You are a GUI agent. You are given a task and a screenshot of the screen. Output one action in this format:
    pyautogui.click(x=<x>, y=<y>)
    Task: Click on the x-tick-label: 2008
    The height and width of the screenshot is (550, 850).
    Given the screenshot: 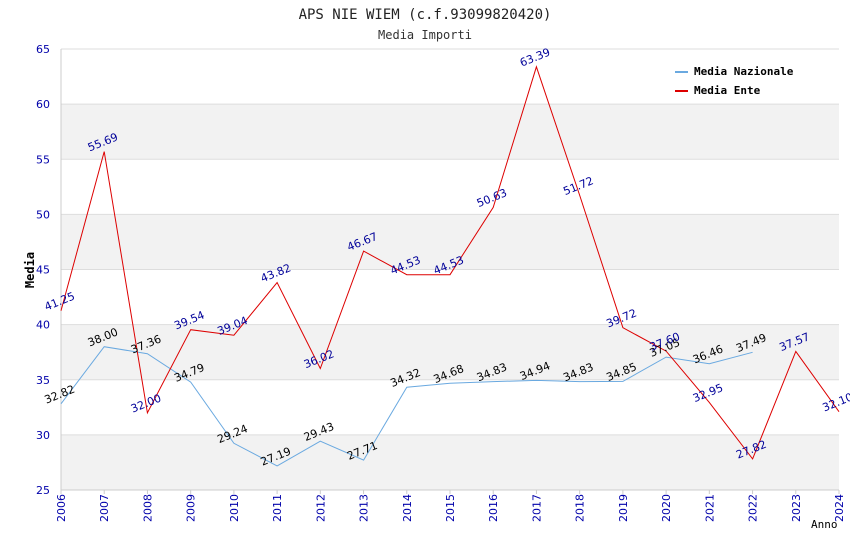 What is the action you would take?
    pyautogui.click(x=147, y=508)
    